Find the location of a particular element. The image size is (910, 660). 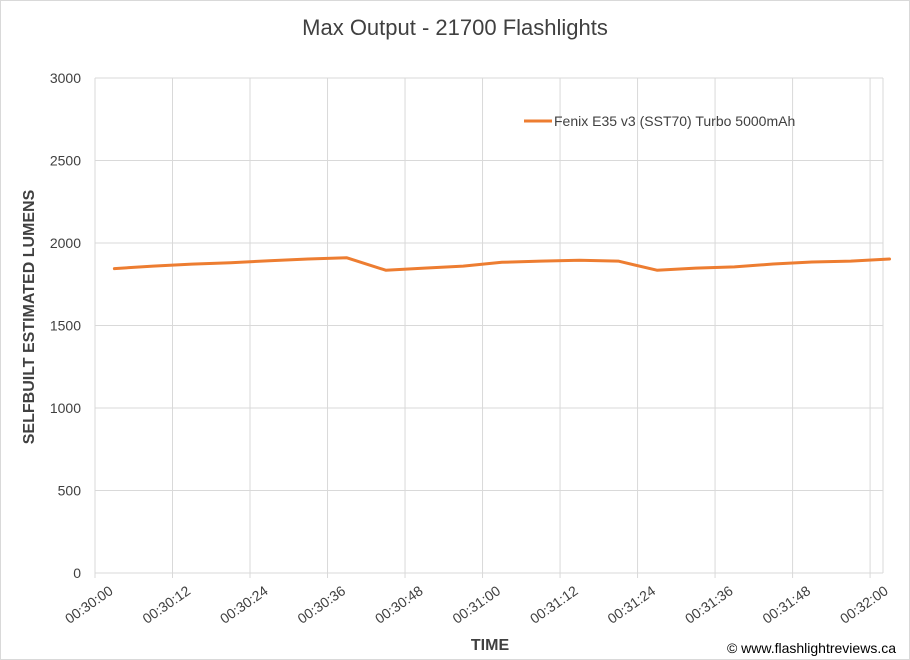

x-tick-label: 00:30:12 is located at coordinates (166, 604).